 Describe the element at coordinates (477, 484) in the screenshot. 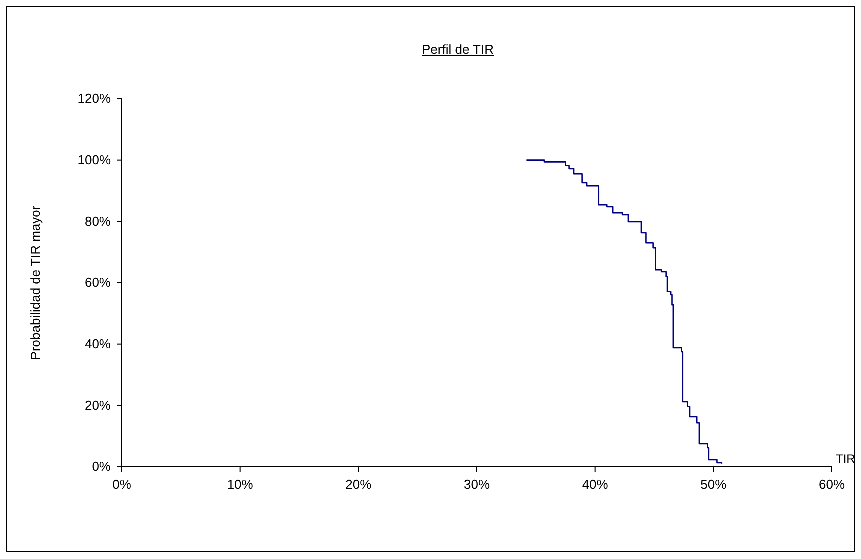

I see `x-tick-label: 30%` at that location.